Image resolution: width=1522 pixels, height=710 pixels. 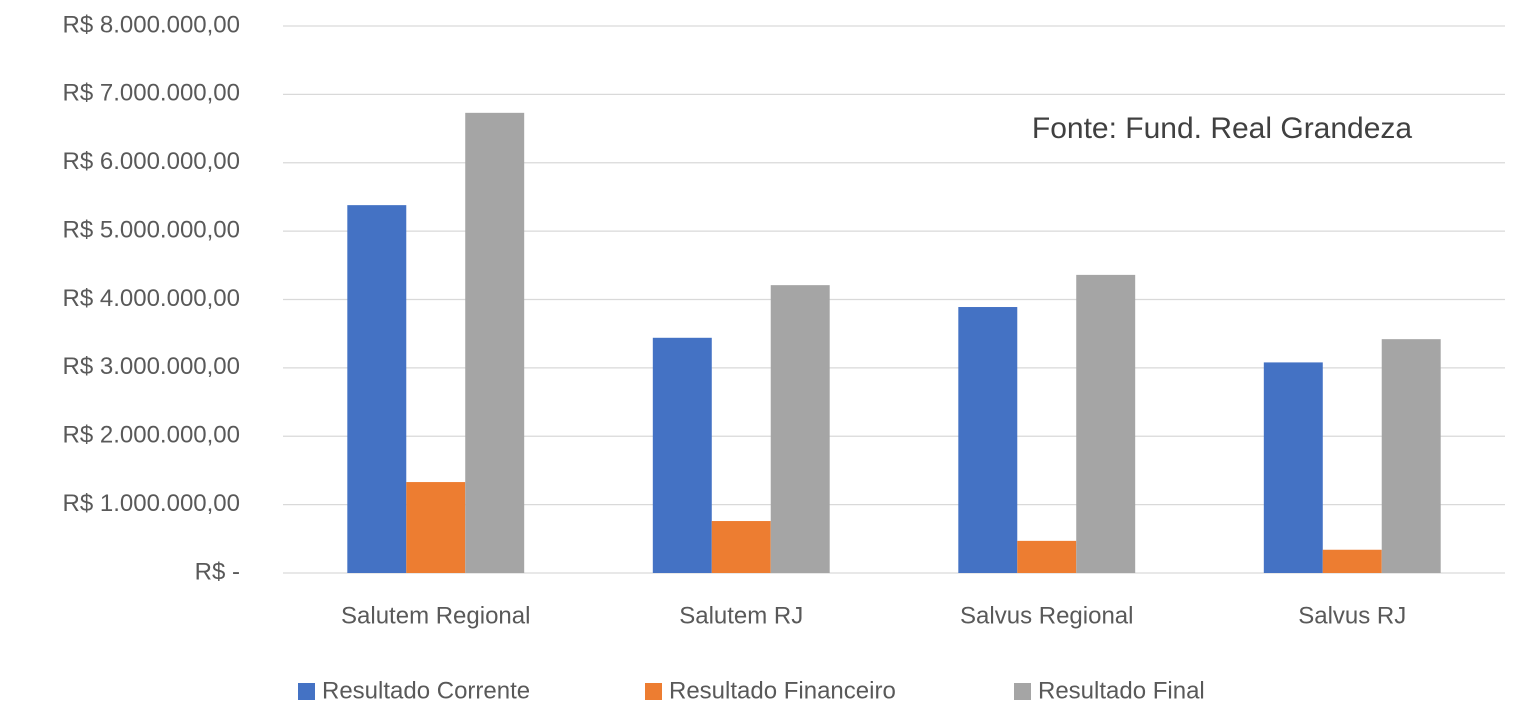 What do you see at coordinates (1222, 128) in the screenshot?
I see `annotation: Fonte: Fund. Real Grandeza` at bounding box center [1222, 128].